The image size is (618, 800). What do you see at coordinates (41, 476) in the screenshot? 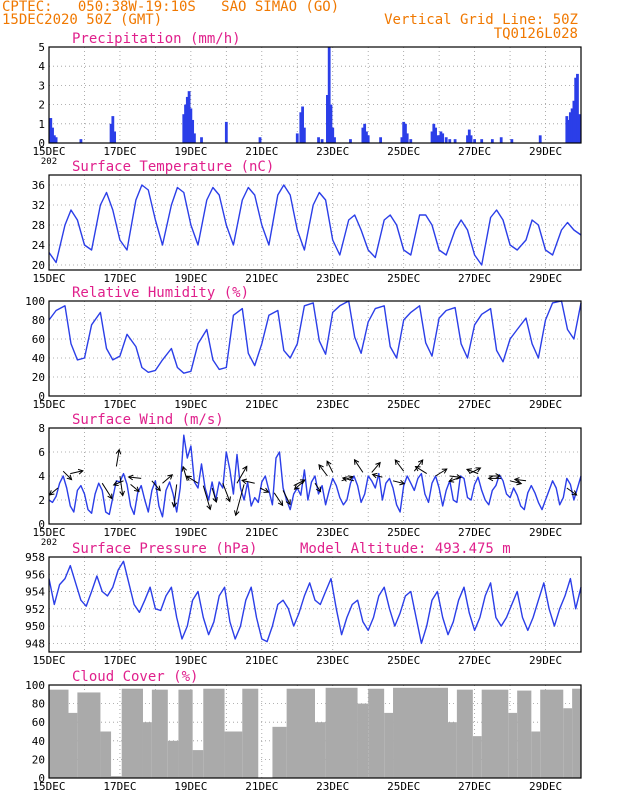
I see `wind-ytick: 4` at bounding box center [41, 476].